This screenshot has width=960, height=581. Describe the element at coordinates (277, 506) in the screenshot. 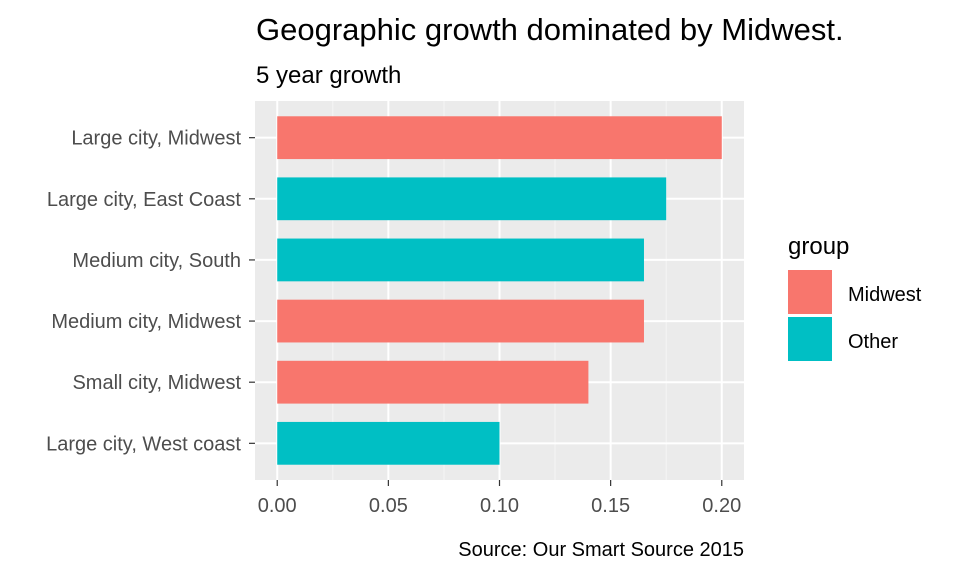

I see `x-tick-label: 0.00` at that location.